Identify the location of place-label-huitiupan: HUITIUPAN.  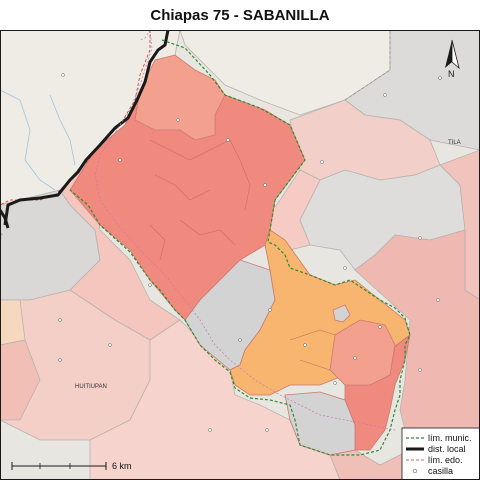
(91, 387).